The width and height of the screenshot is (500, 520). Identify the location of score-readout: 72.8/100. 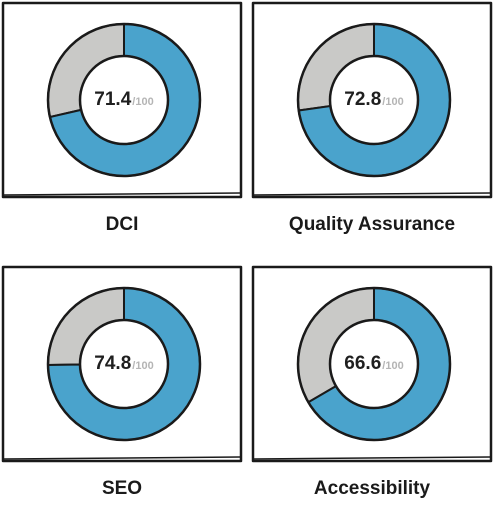
(374, 100).